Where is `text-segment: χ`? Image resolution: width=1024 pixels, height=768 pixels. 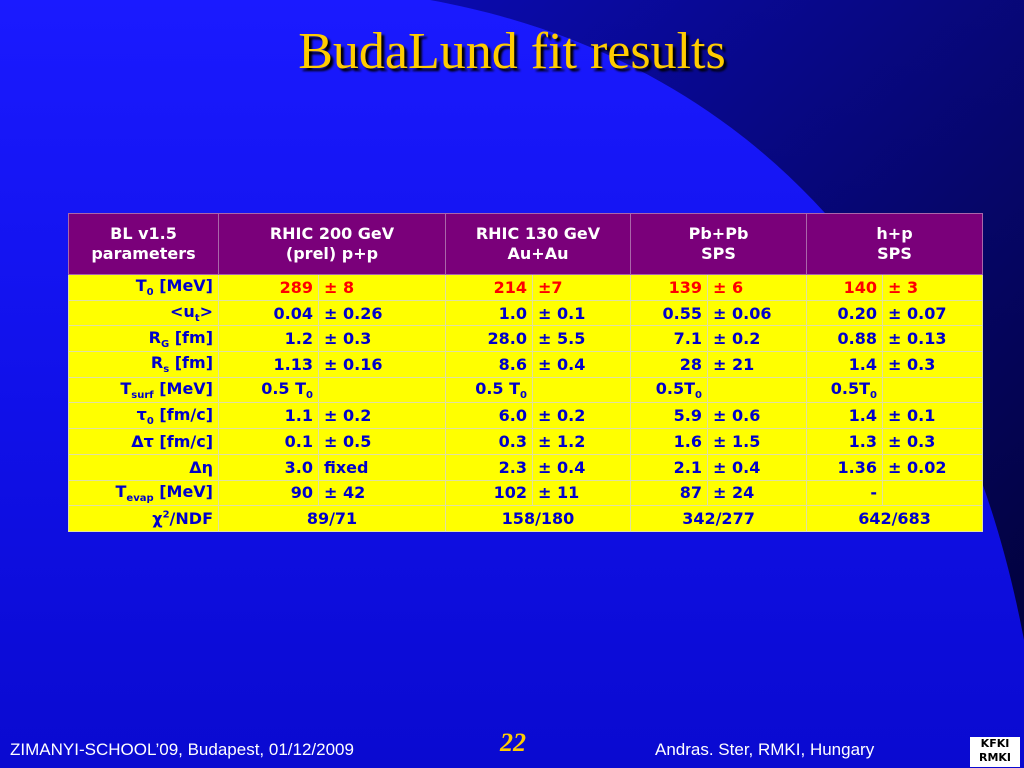 text-segment: χ is located at coordinates (157, 519).